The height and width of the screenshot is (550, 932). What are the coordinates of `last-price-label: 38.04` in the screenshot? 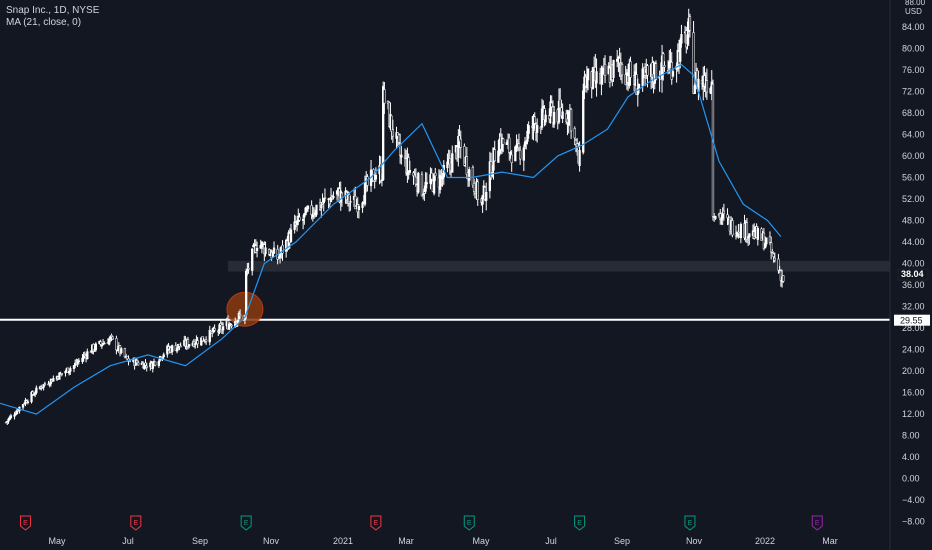 It's located at (912, 274).